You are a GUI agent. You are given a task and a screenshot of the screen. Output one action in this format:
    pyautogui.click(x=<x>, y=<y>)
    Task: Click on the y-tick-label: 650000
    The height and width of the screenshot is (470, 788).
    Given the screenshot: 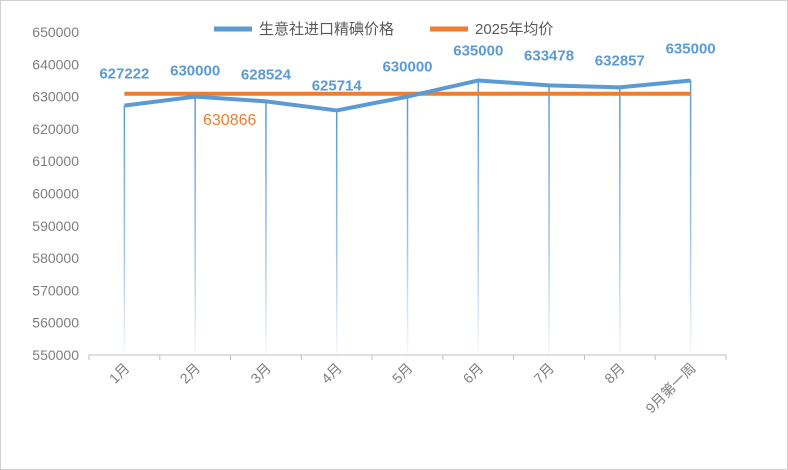 What is the action you would take?
    pyautogui.click(x=55, y=32)
    